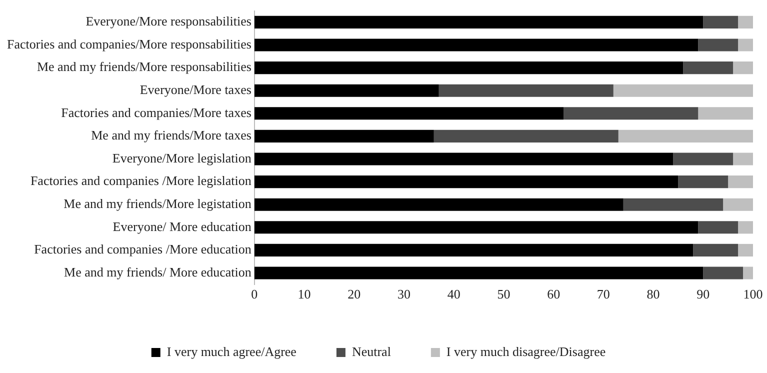 This screenshot has height=373, width=767. What do you see at coordinates (143, 249) in the screenshot?
I see `y-tick-label: Factories and companies /More education` at bounding box center [143, 249].